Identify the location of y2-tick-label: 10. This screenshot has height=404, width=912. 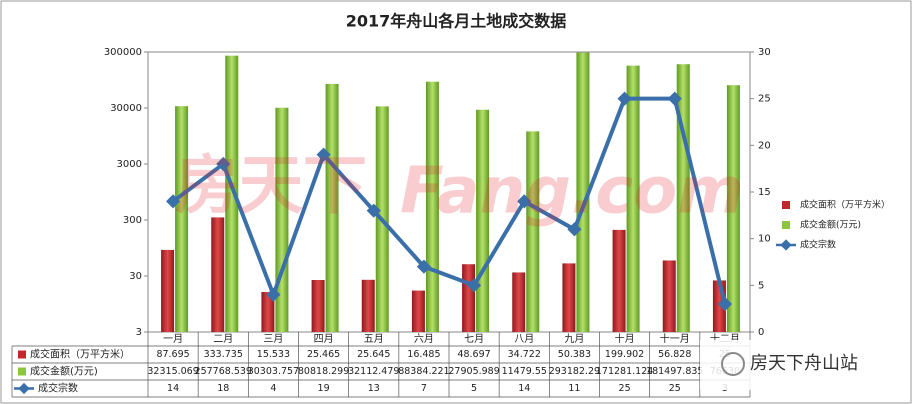
(764, 239).